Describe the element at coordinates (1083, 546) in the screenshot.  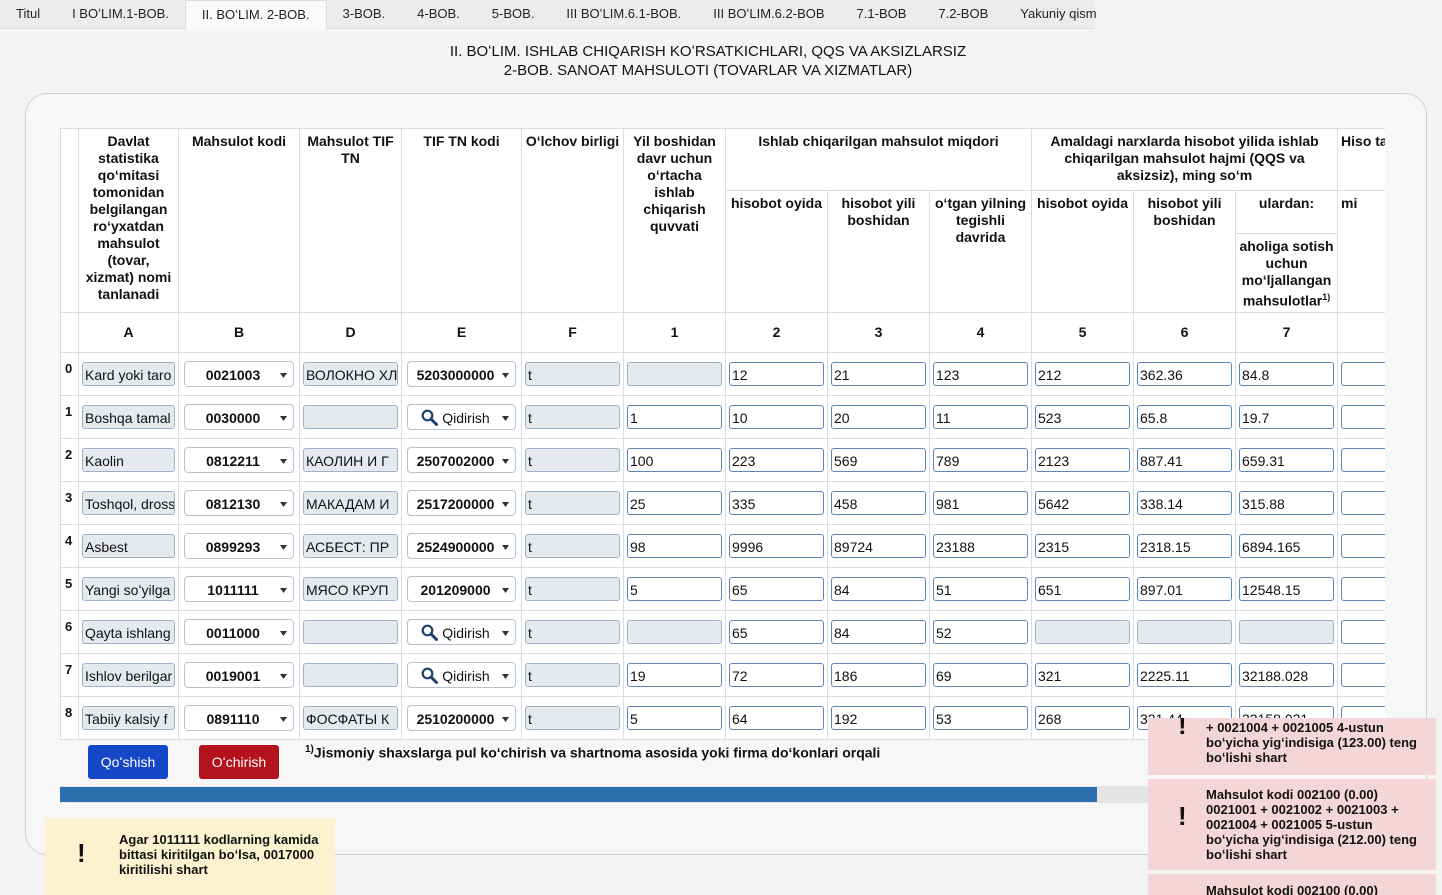
I see `text-input: 2315` at that location.